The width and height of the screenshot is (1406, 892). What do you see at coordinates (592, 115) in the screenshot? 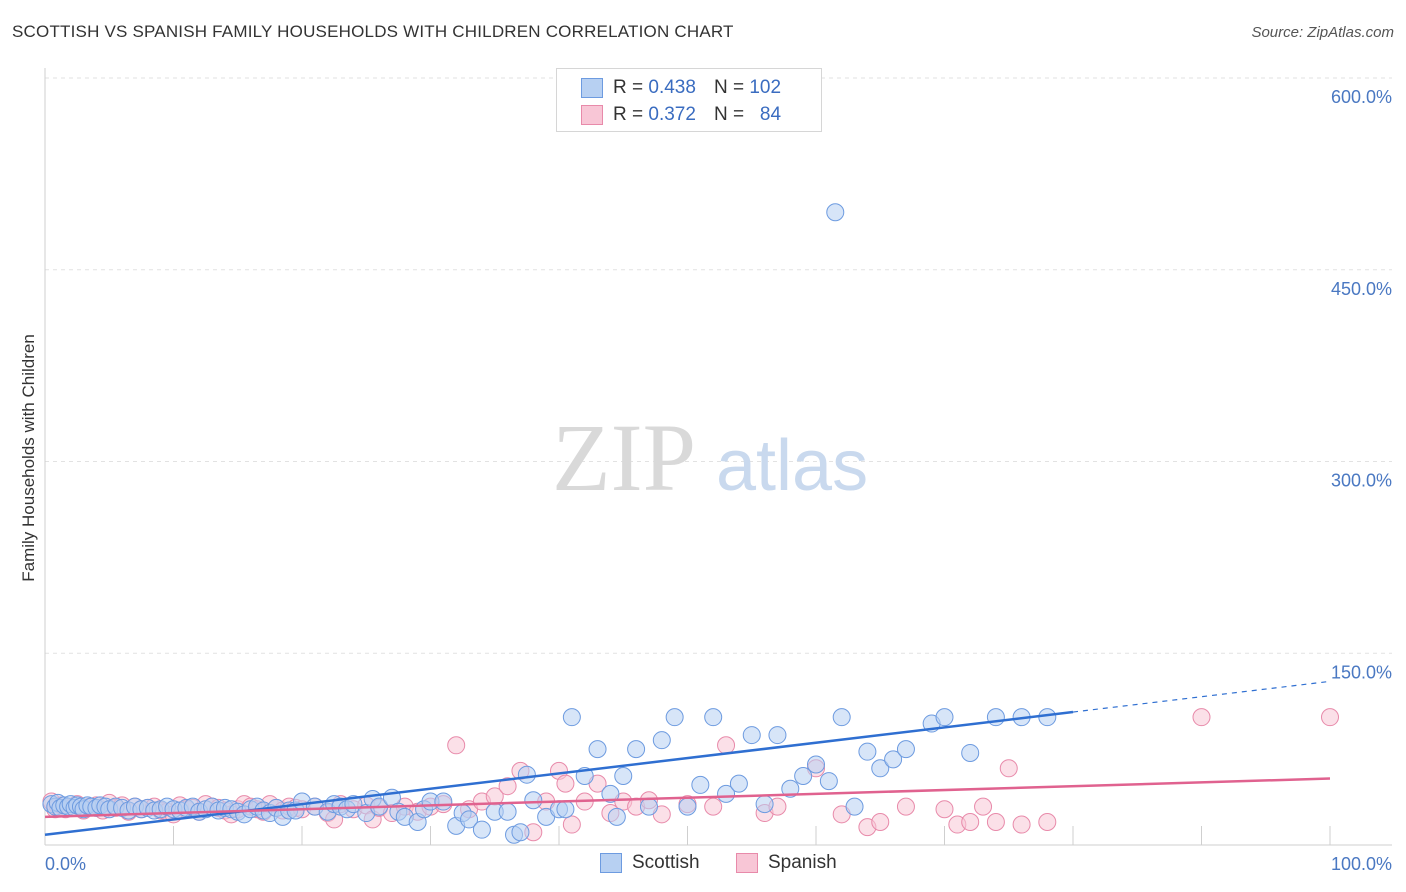
I see `spanish-swatch` at bounding box center [592, 115].